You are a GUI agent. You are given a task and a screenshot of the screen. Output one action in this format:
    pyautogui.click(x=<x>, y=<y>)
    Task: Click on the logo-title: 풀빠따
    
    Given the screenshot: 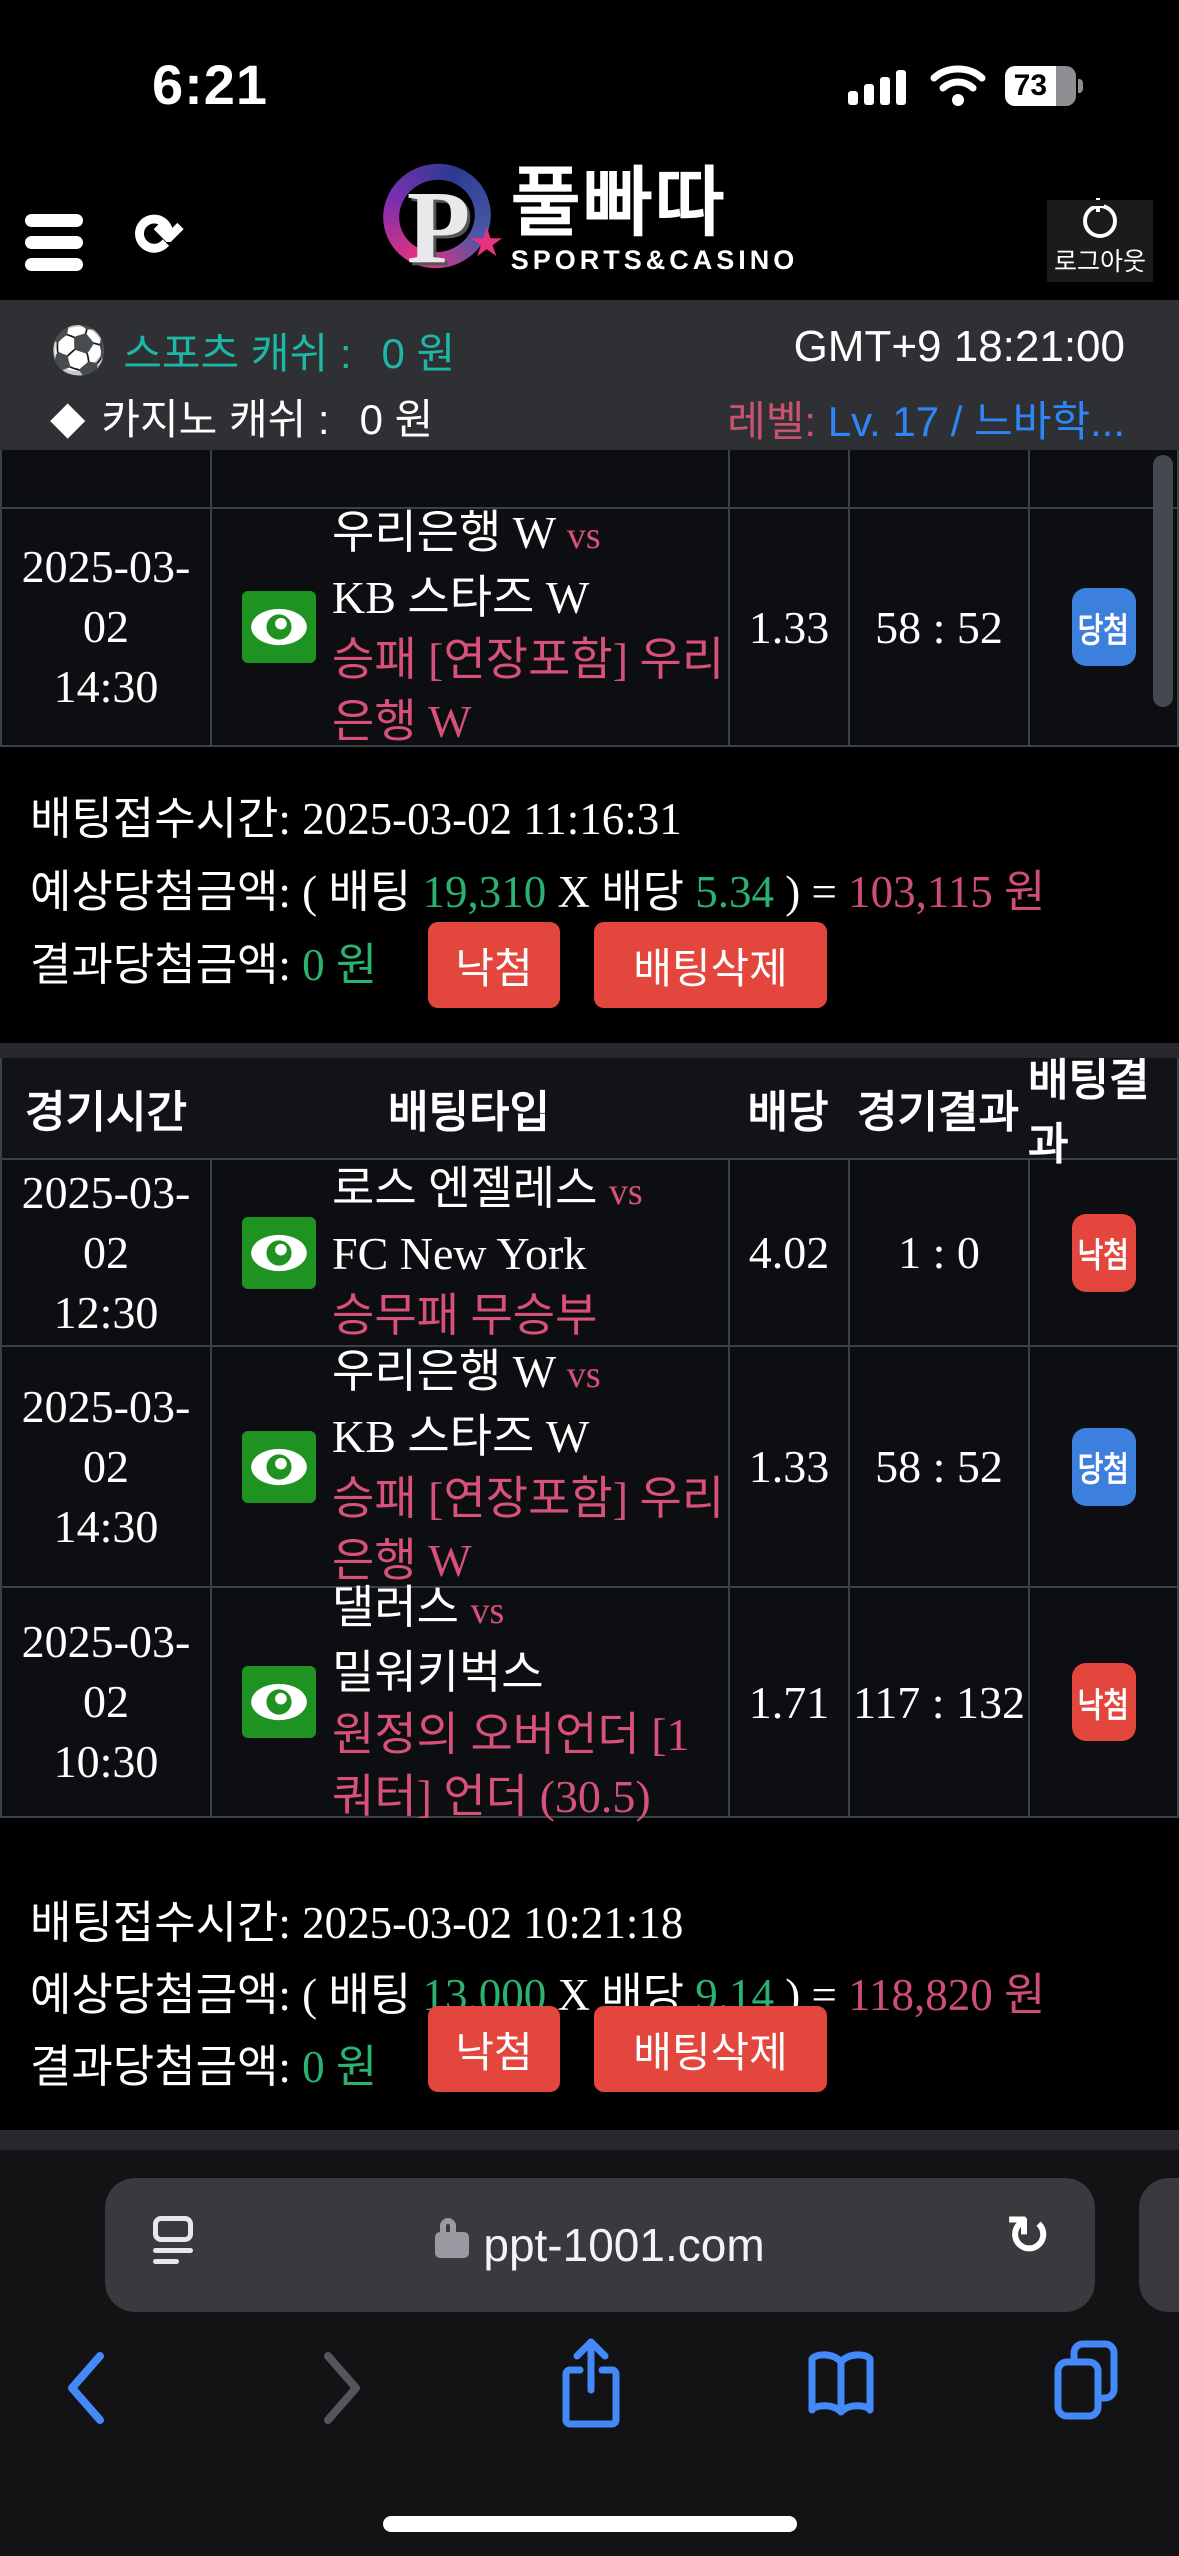 What is the action you would take?
    pyautogui.click(x=618, y=204)
    